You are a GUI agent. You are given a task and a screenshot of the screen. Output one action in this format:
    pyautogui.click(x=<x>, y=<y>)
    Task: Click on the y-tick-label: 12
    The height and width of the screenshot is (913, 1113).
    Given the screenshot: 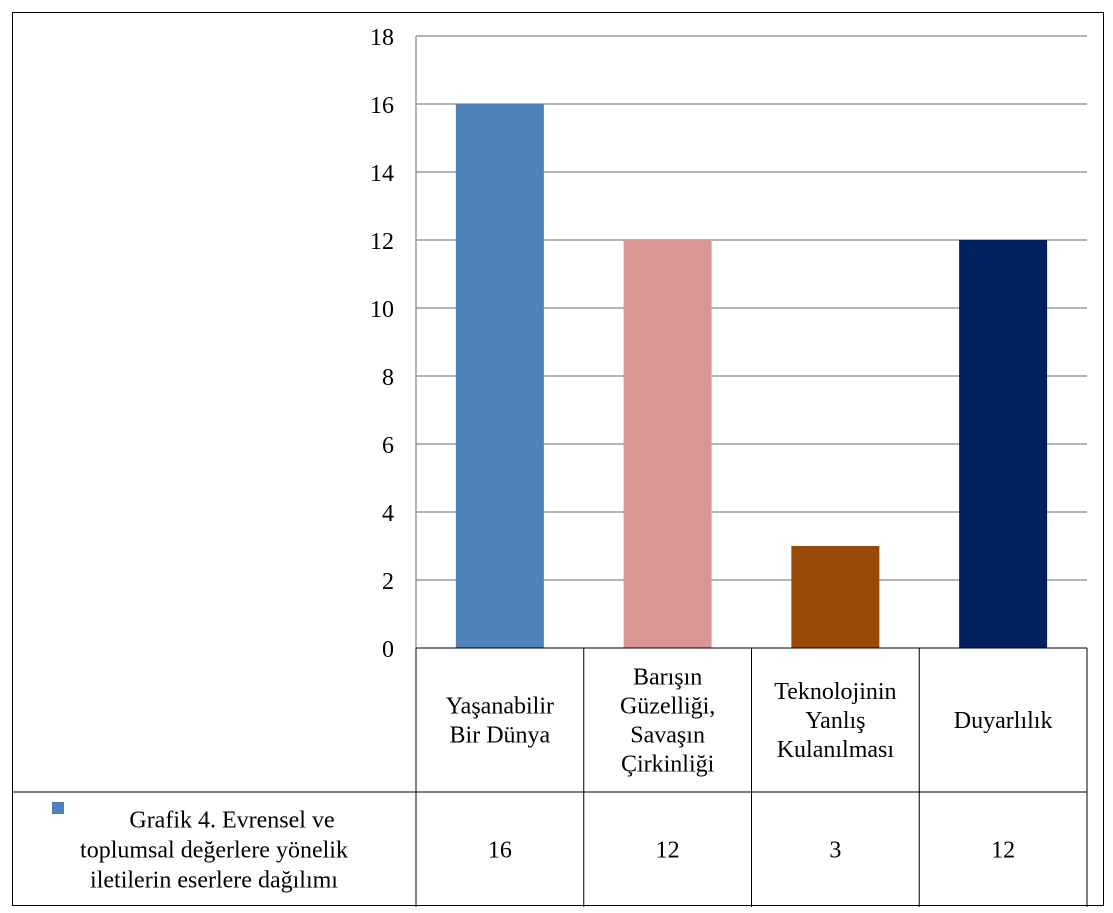 What is the action you would take?
    pyautogui.click(x=382, y=242)
    